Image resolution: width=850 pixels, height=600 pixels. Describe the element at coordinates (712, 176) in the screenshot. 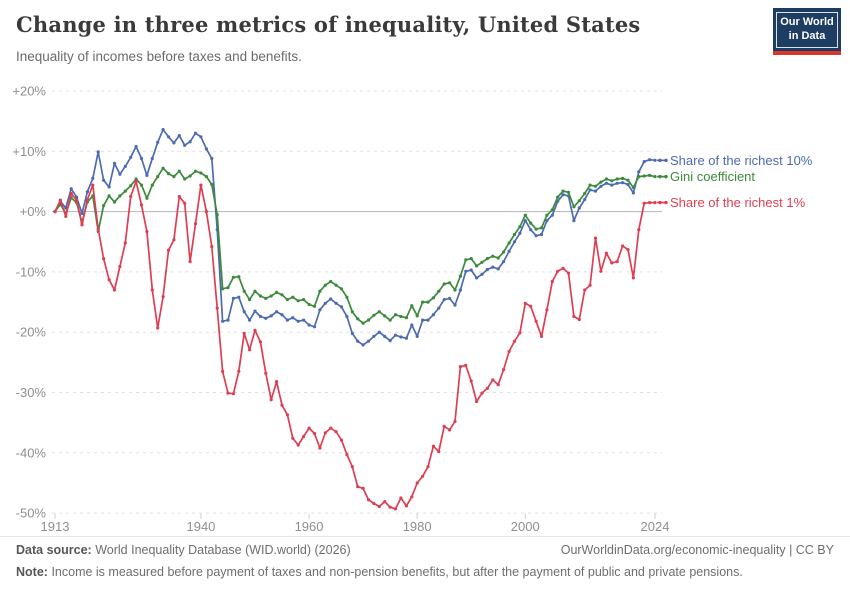

I see `legend-label-gini-coefficient: Gini coefficient` at that location.